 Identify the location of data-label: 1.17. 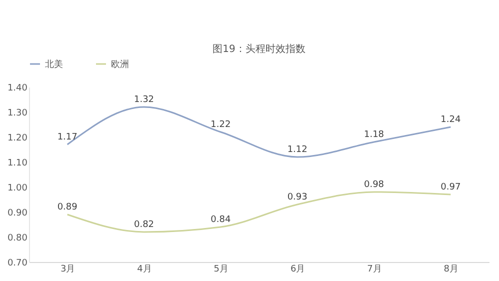
(67, 137).